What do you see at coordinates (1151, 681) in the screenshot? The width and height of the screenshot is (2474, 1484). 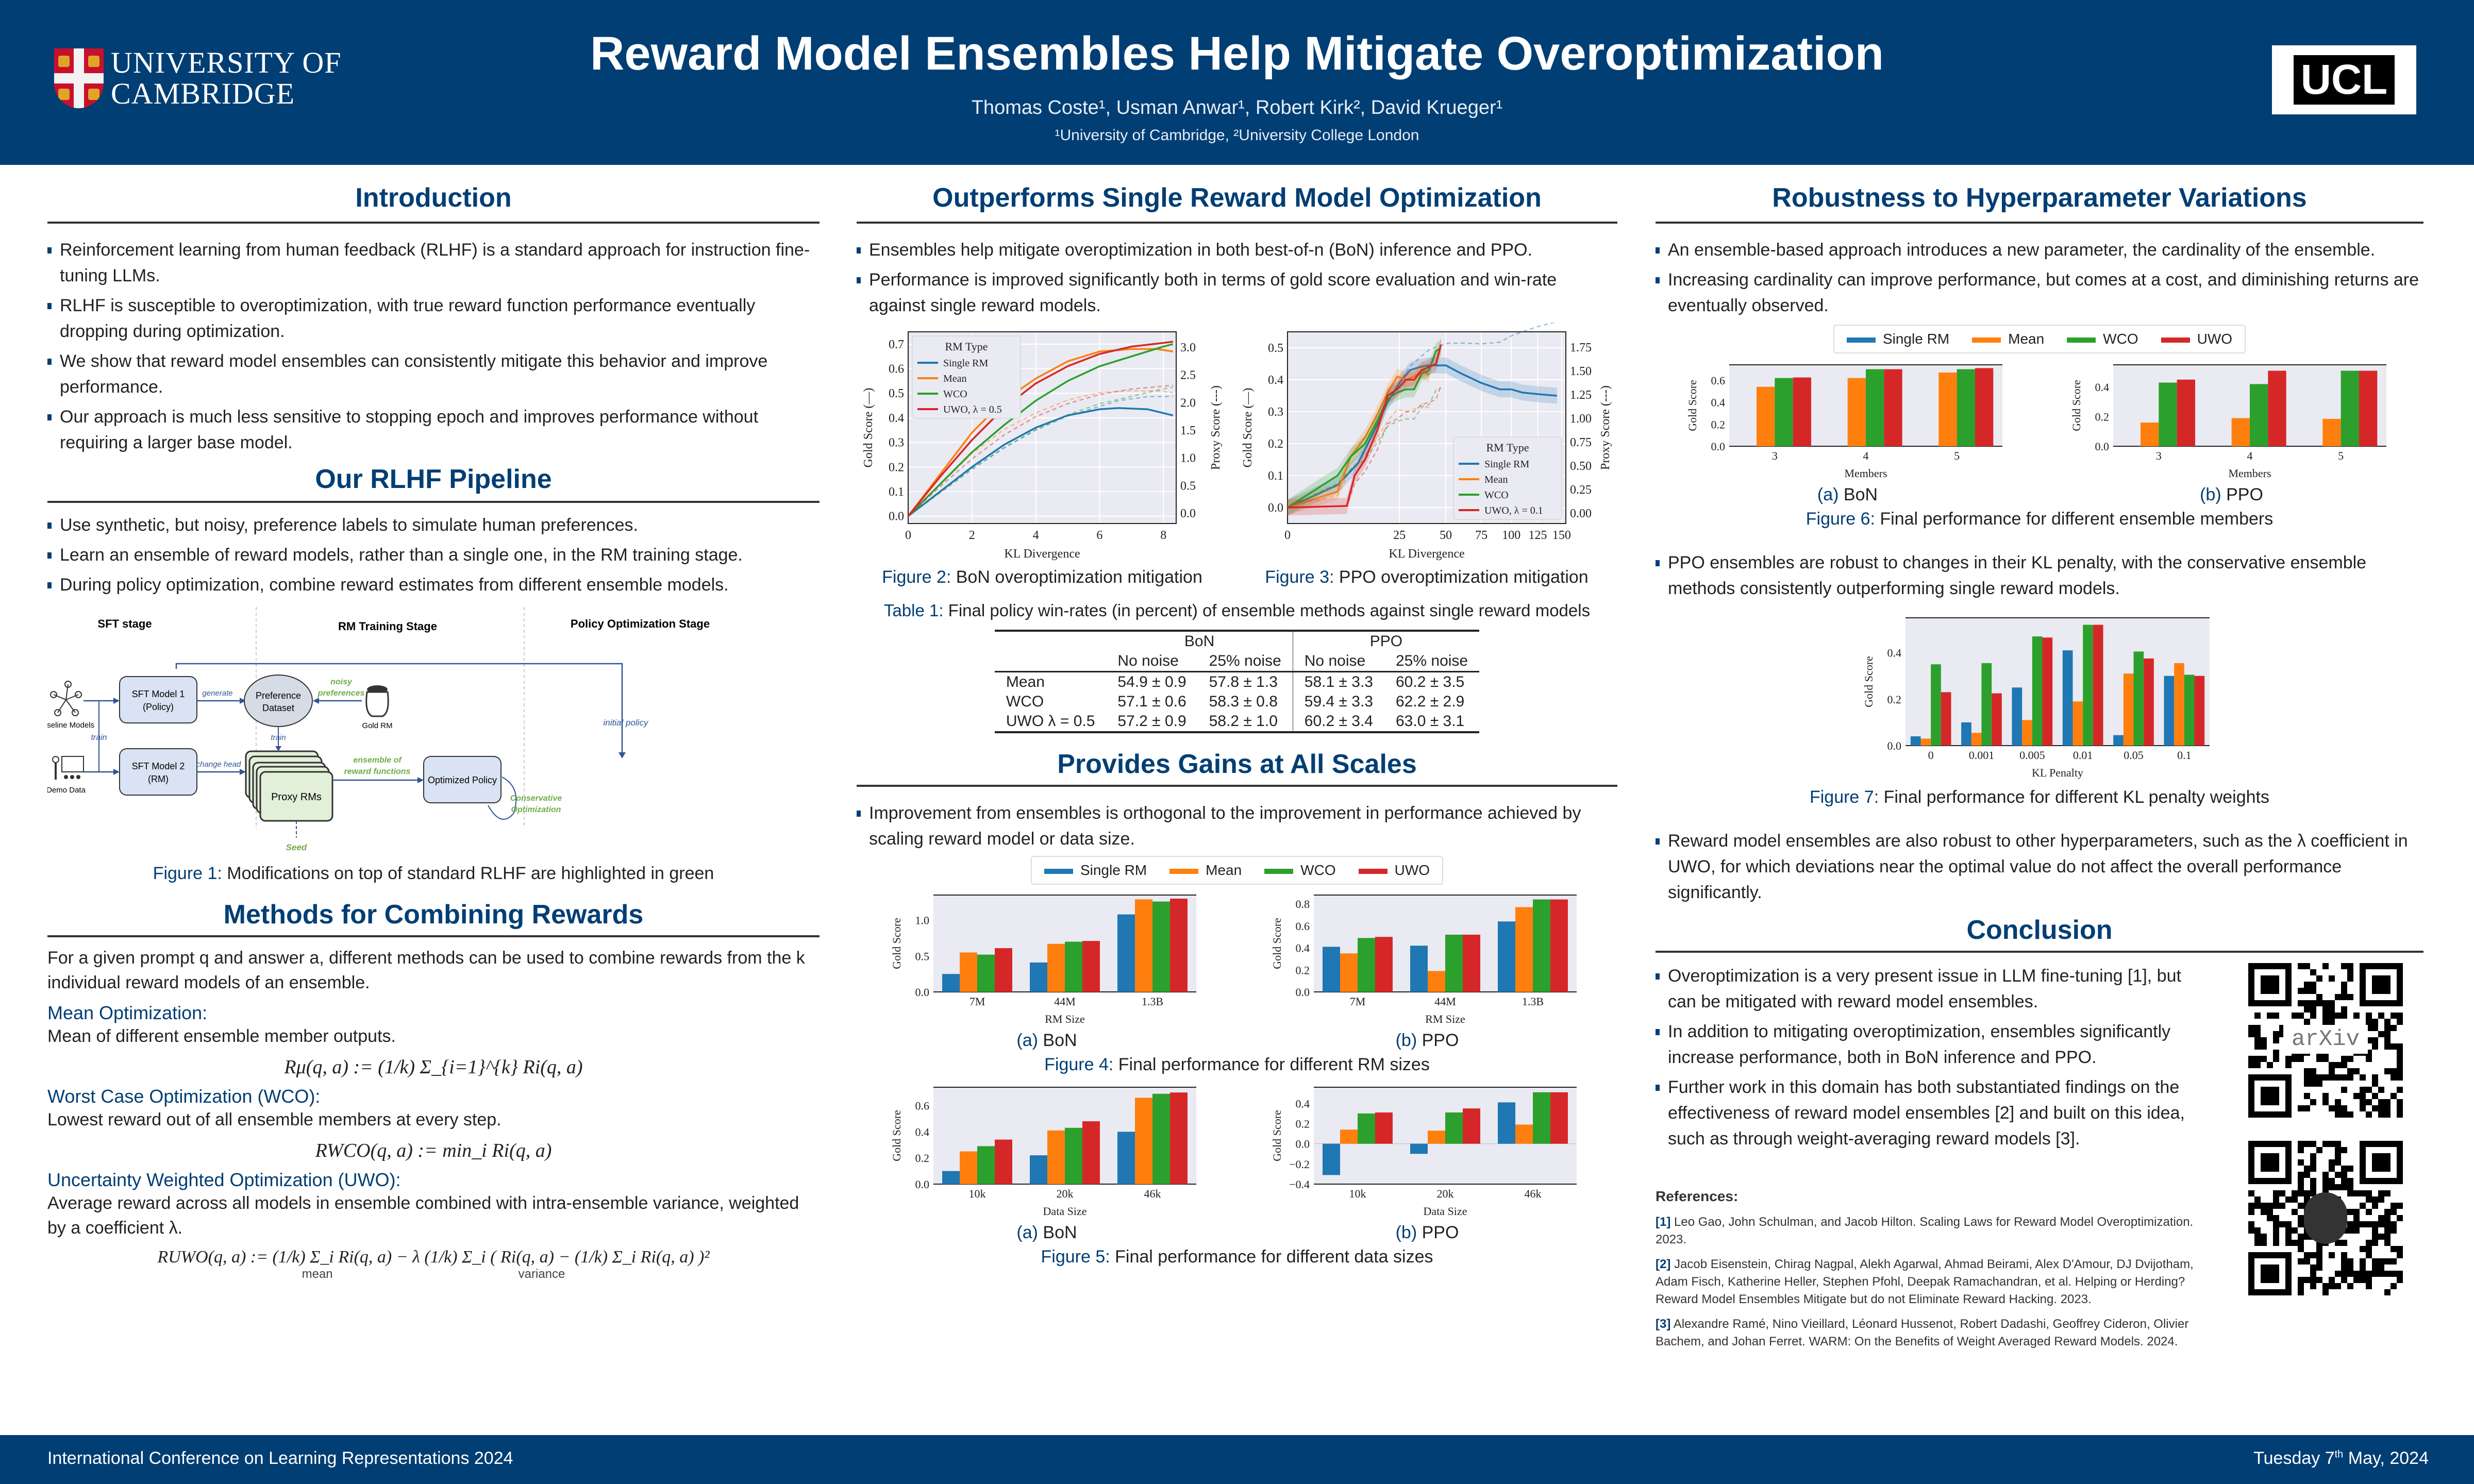 I see `table-cell: 54.9 ± 0.9` at bounding box center [1151, 681].